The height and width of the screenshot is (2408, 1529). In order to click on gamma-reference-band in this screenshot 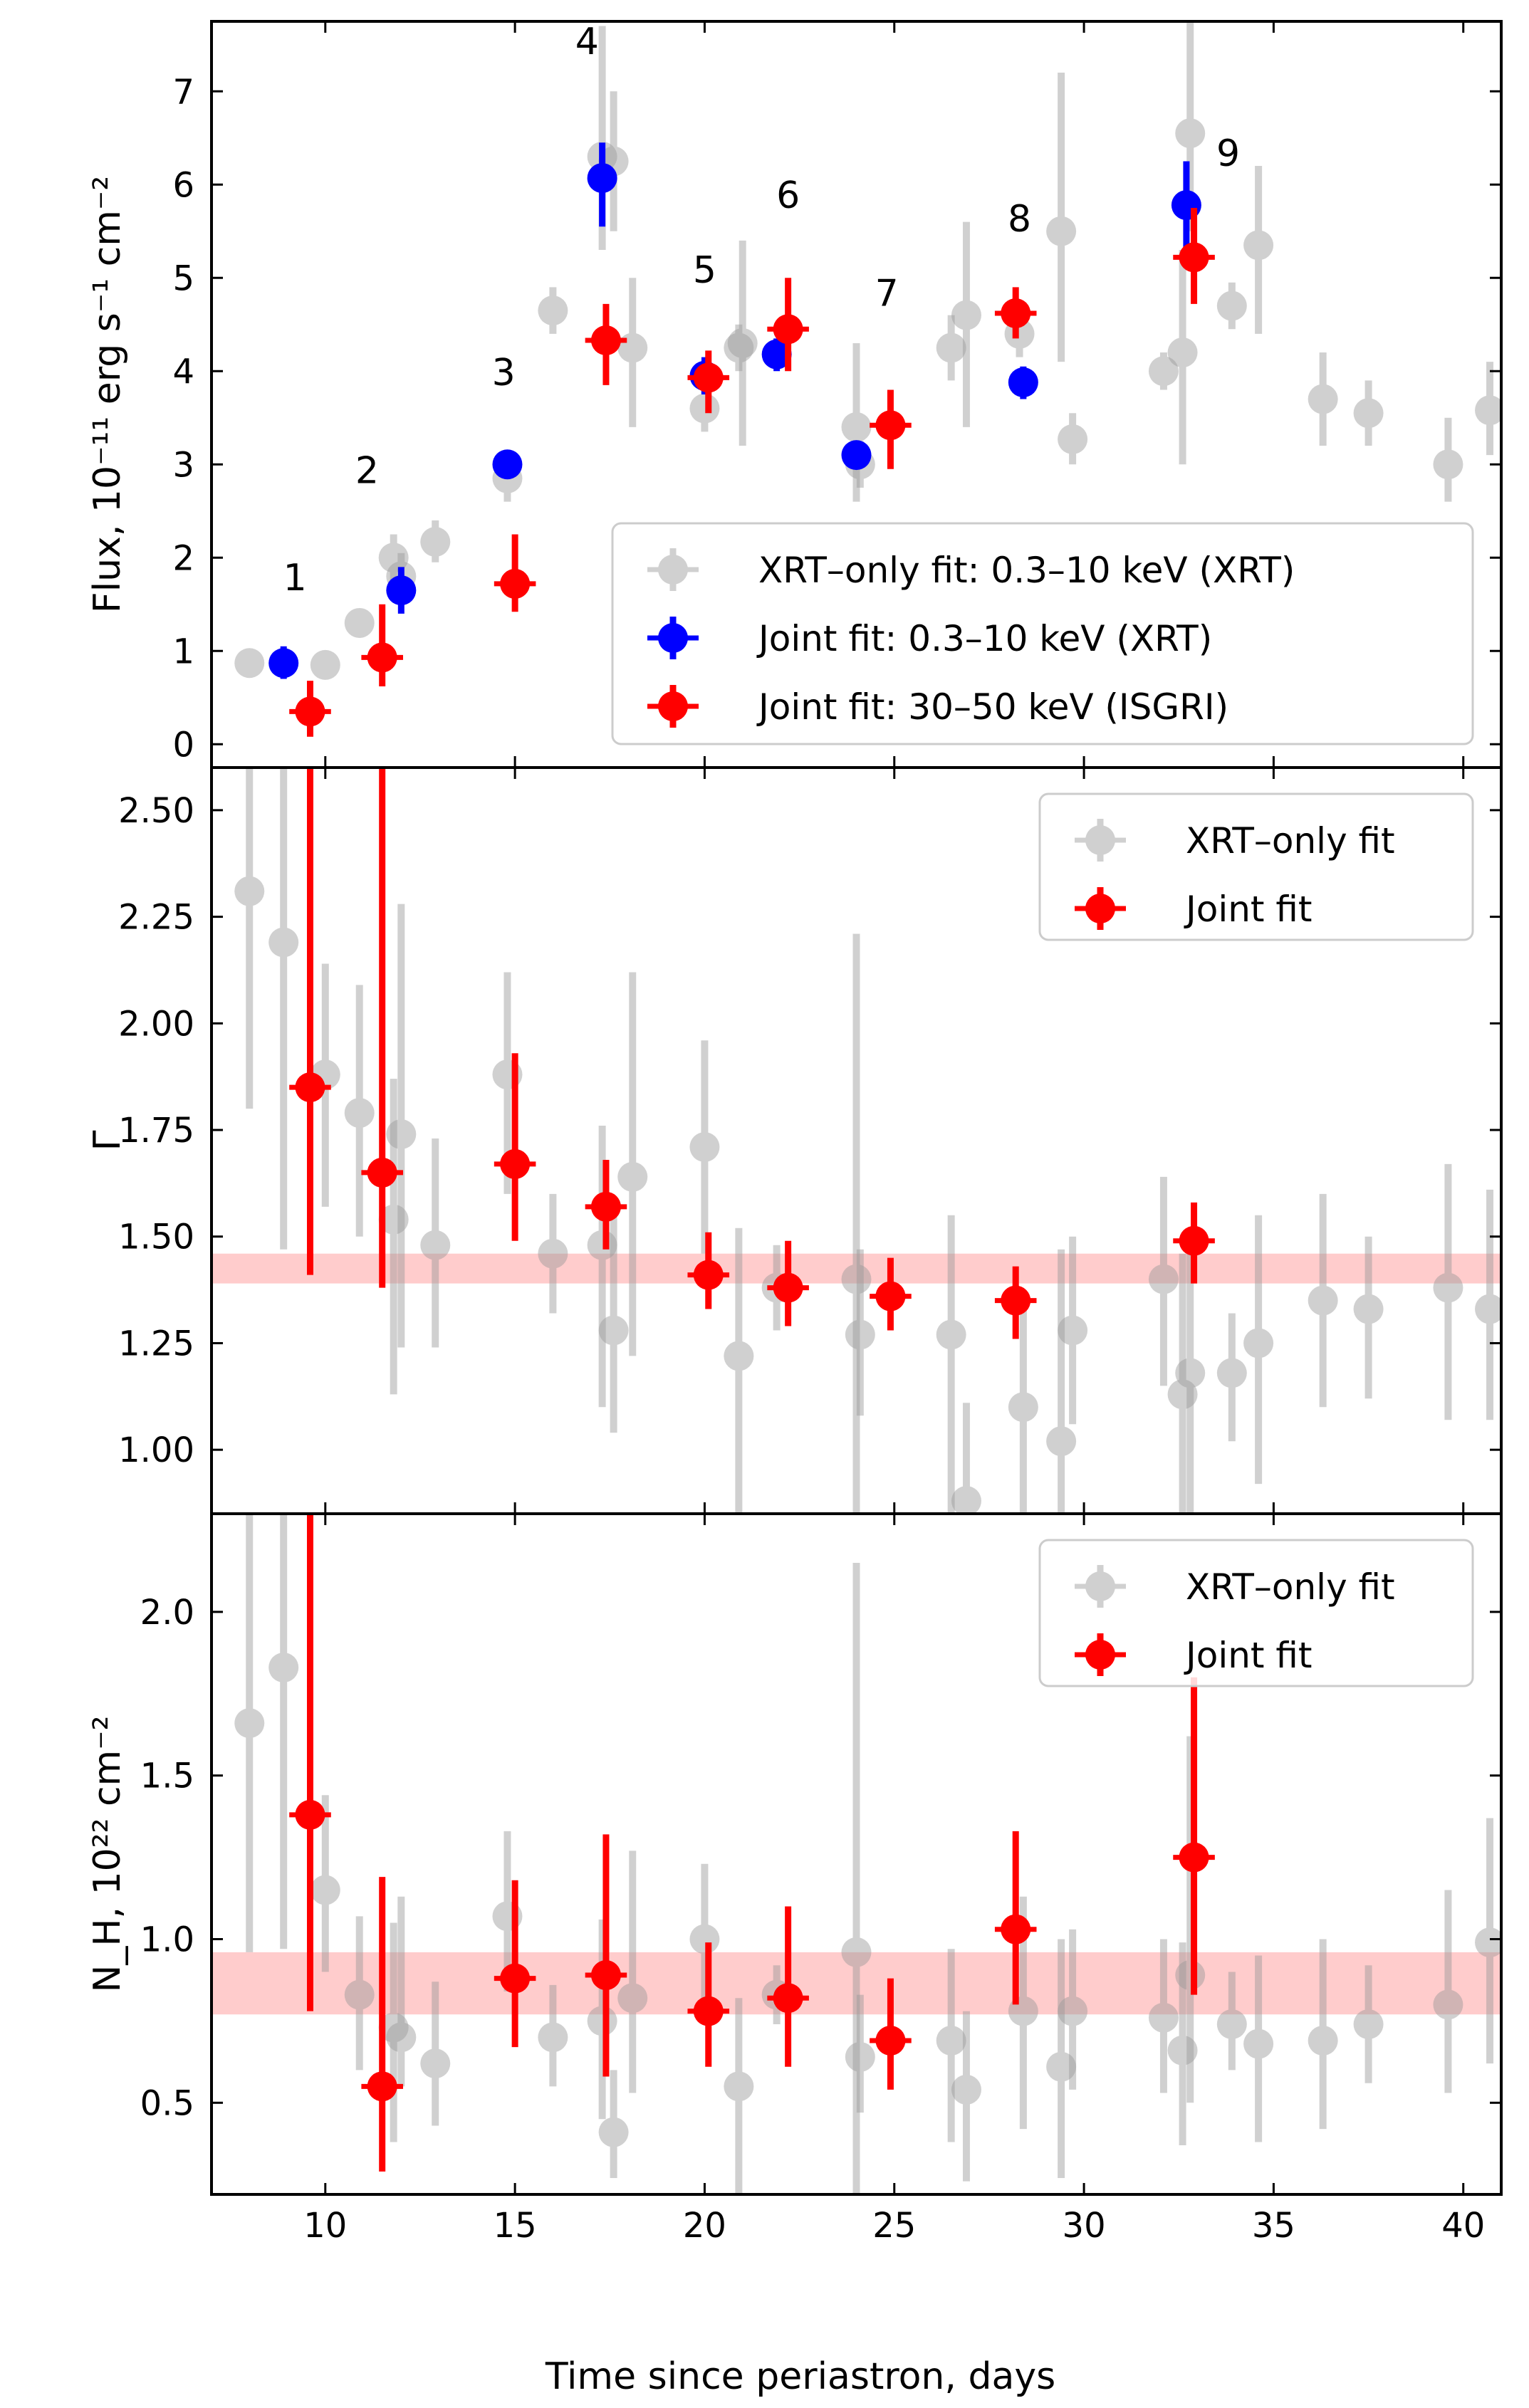, I will do `click(856, 1268)`.